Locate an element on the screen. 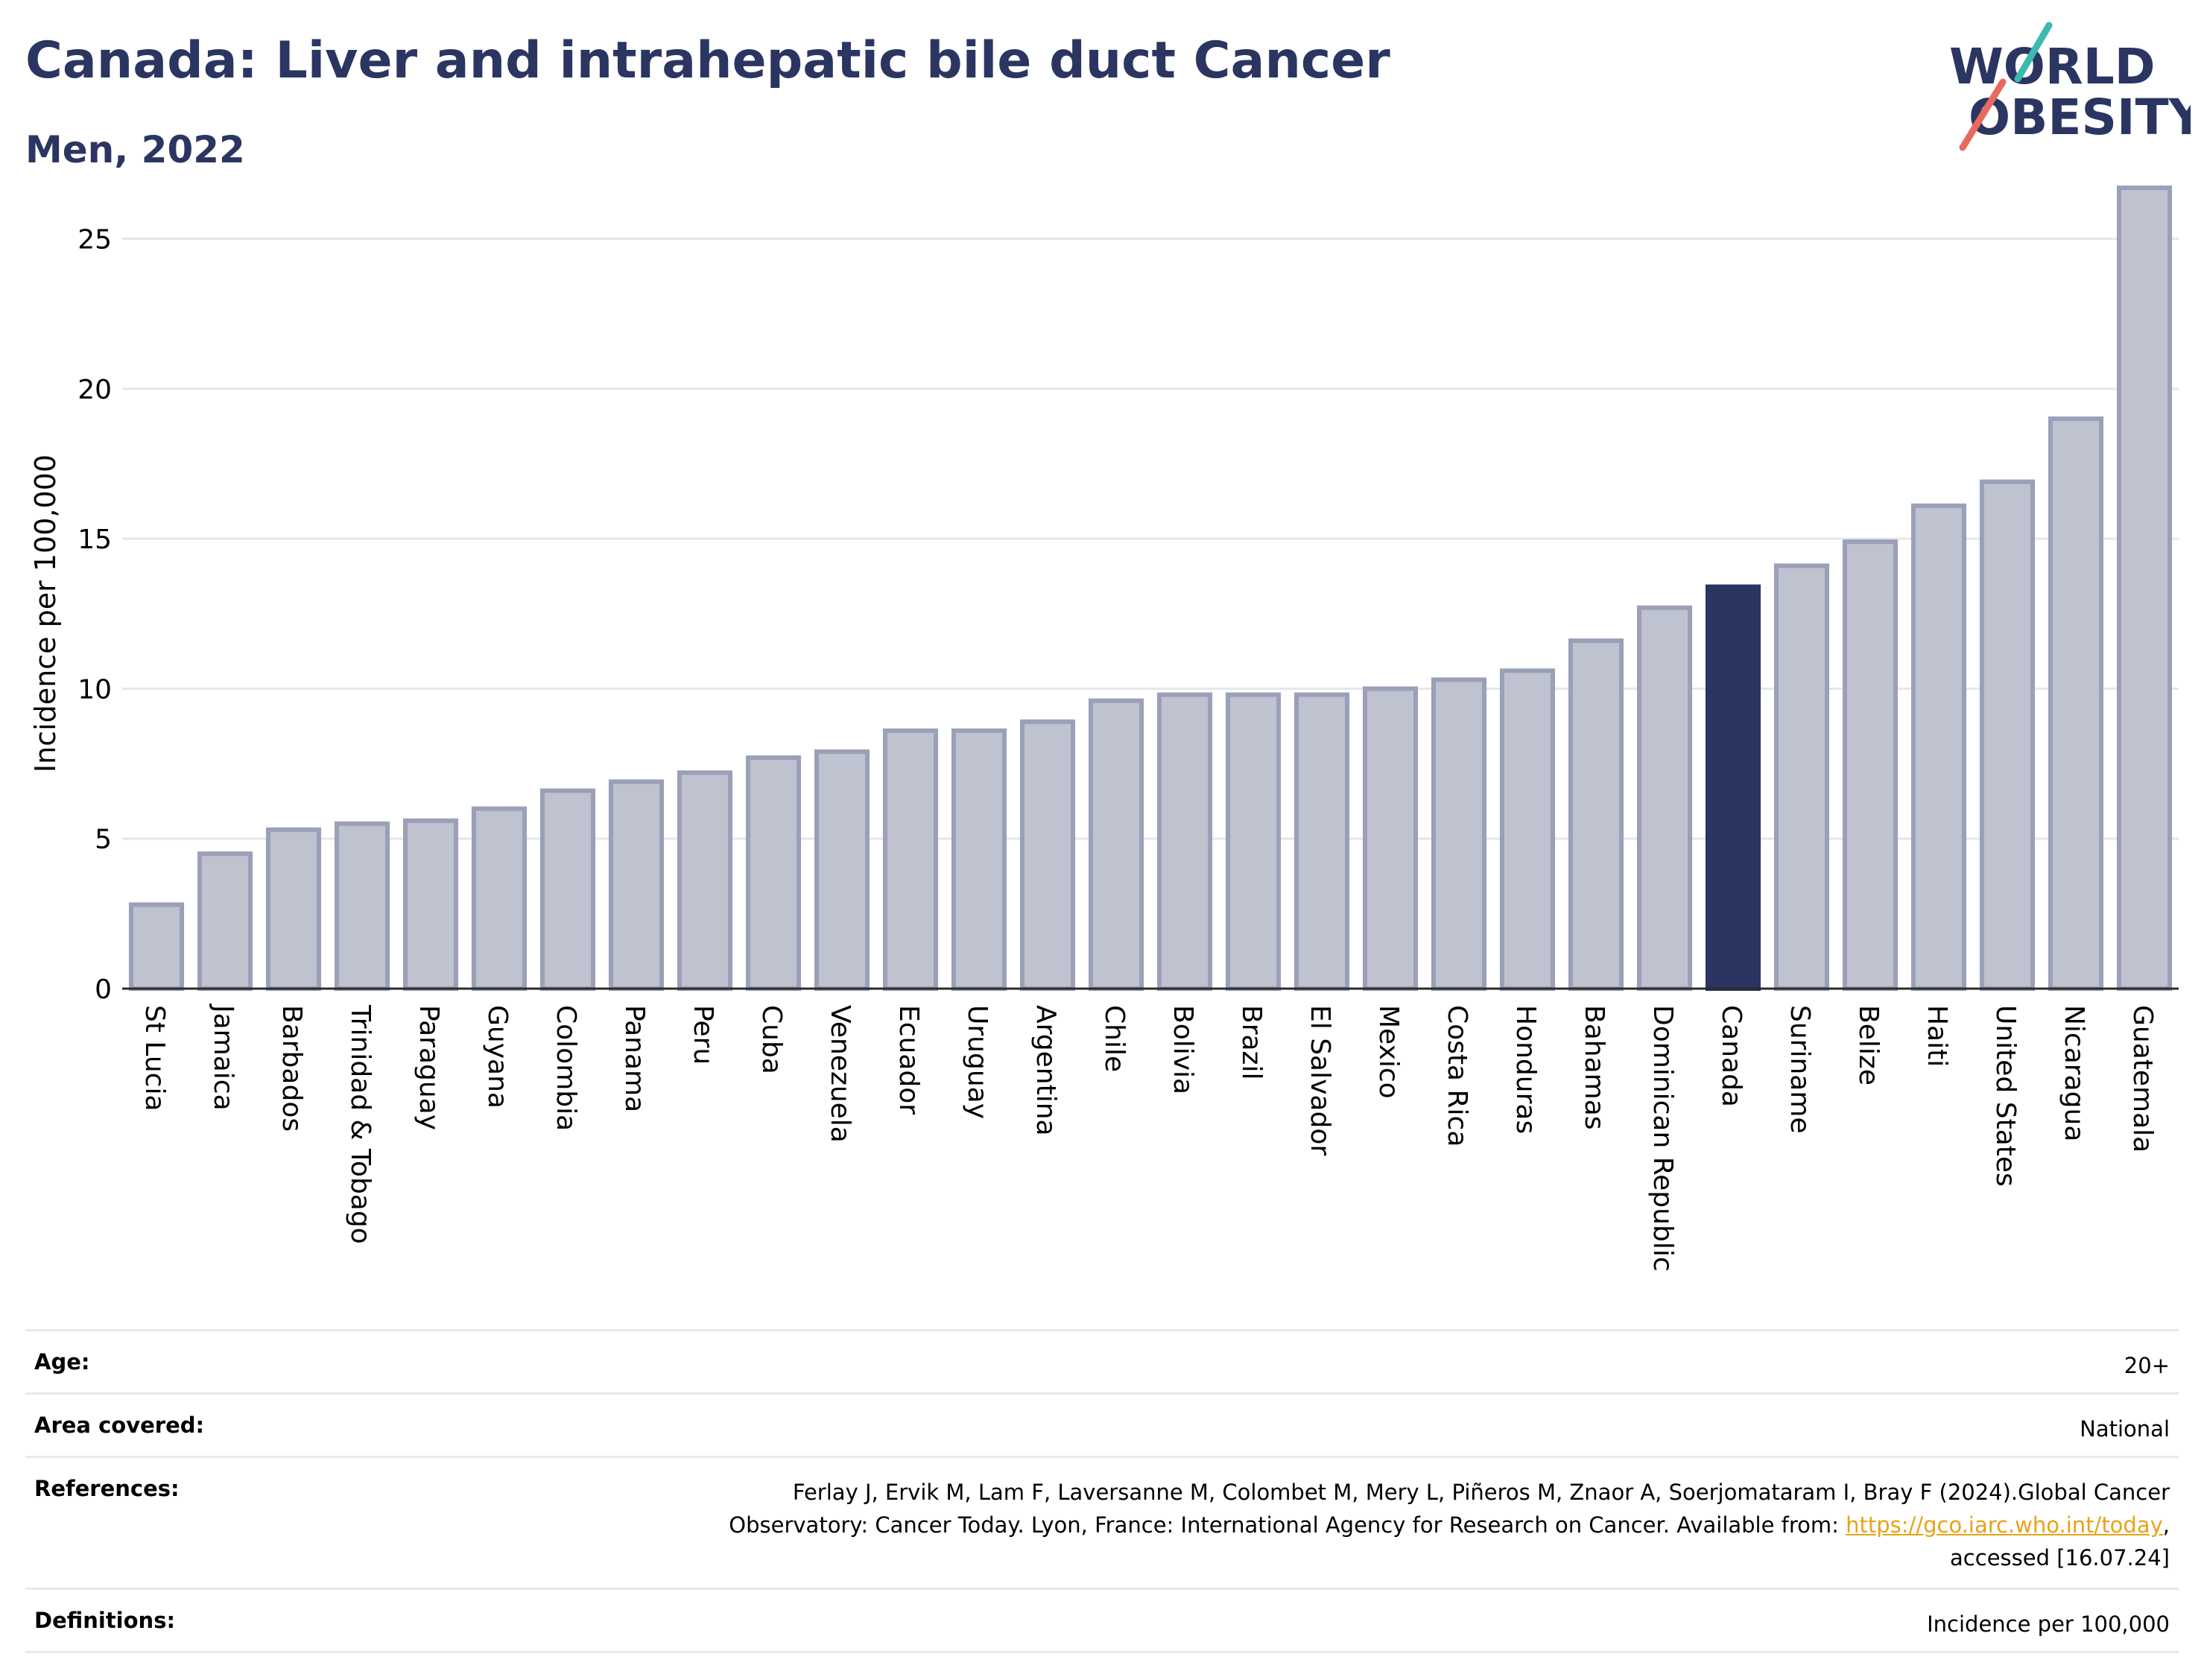 This screenshot has height=1680, width=2204. x-tick-label: Barbados is located at coordinates (291, 1068).